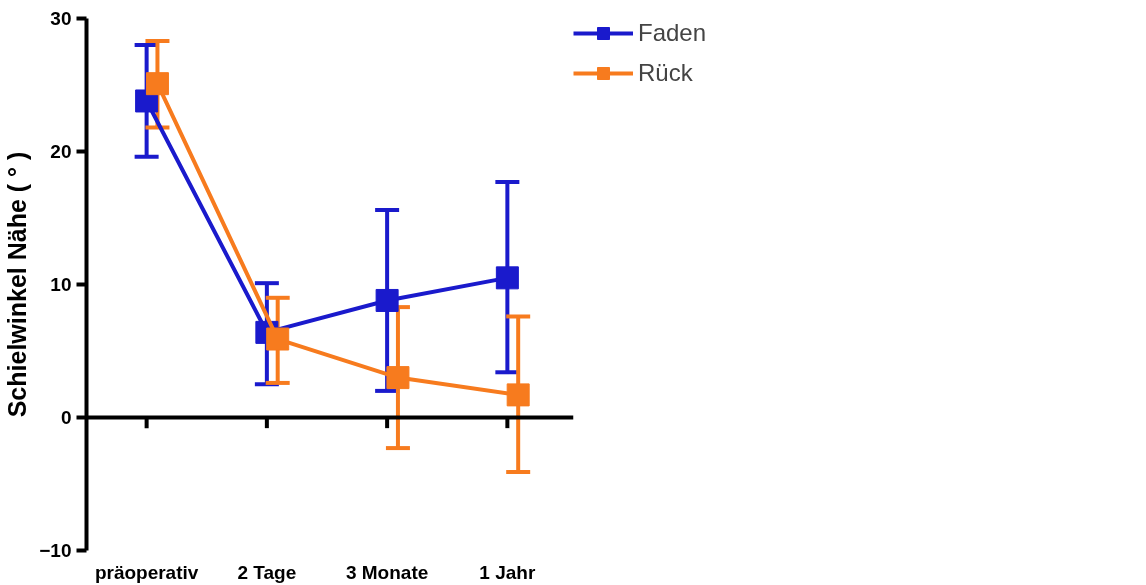  Describe the element at coordinates (61, 151) in the screenshot. I see `y-tick-label: 20` at that location.